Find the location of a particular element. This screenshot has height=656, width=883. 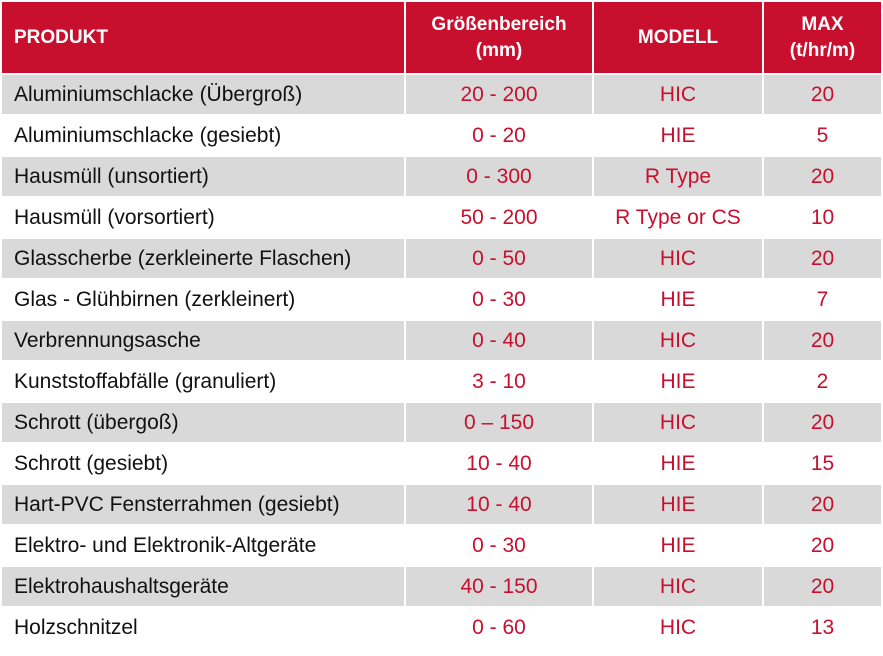

cell-produkt: Kunststoffabfälle (granuliert) is located at coordinates (203, 381).